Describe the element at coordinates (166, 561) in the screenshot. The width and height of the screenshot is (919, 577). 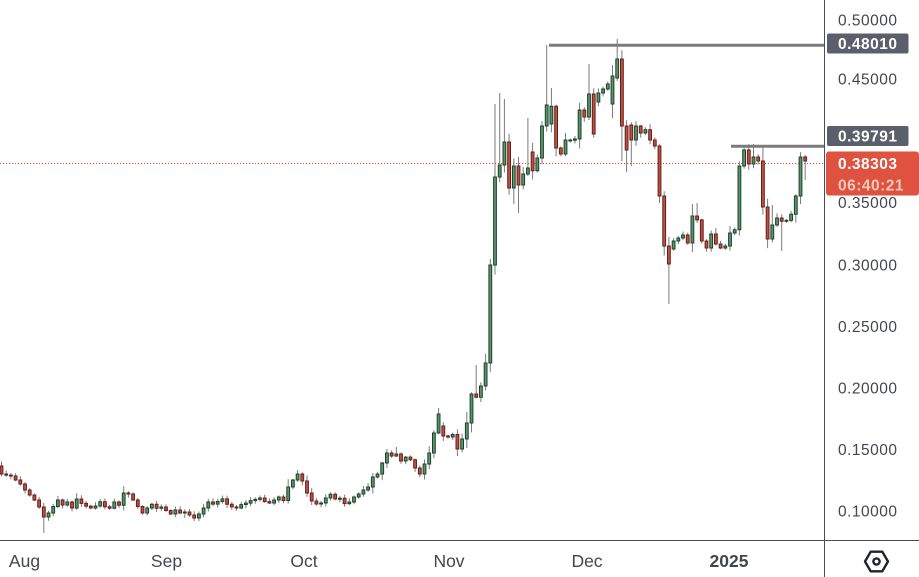
I see `svg-text: Sep` at that location.